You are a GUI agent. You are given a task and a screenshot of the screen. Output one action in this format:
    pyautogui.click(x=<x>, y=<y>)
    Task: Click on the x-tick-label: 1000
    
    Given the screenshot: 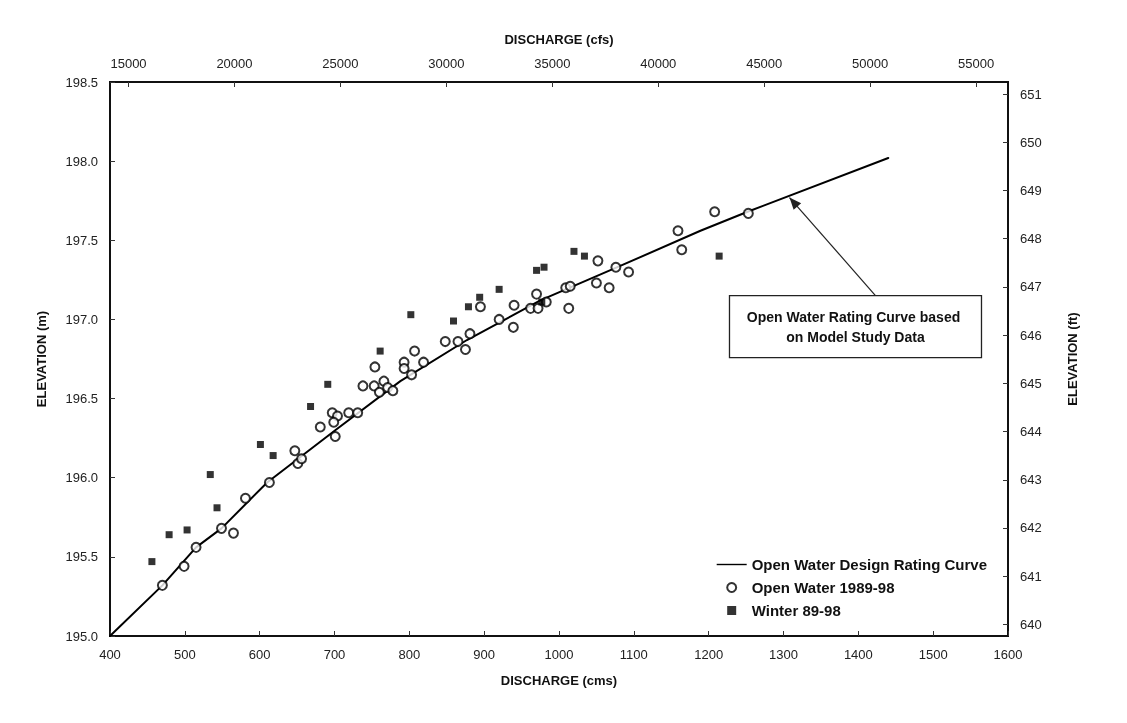 What is the action you would take?
    pyautogui.click(x=559, y=654)
    